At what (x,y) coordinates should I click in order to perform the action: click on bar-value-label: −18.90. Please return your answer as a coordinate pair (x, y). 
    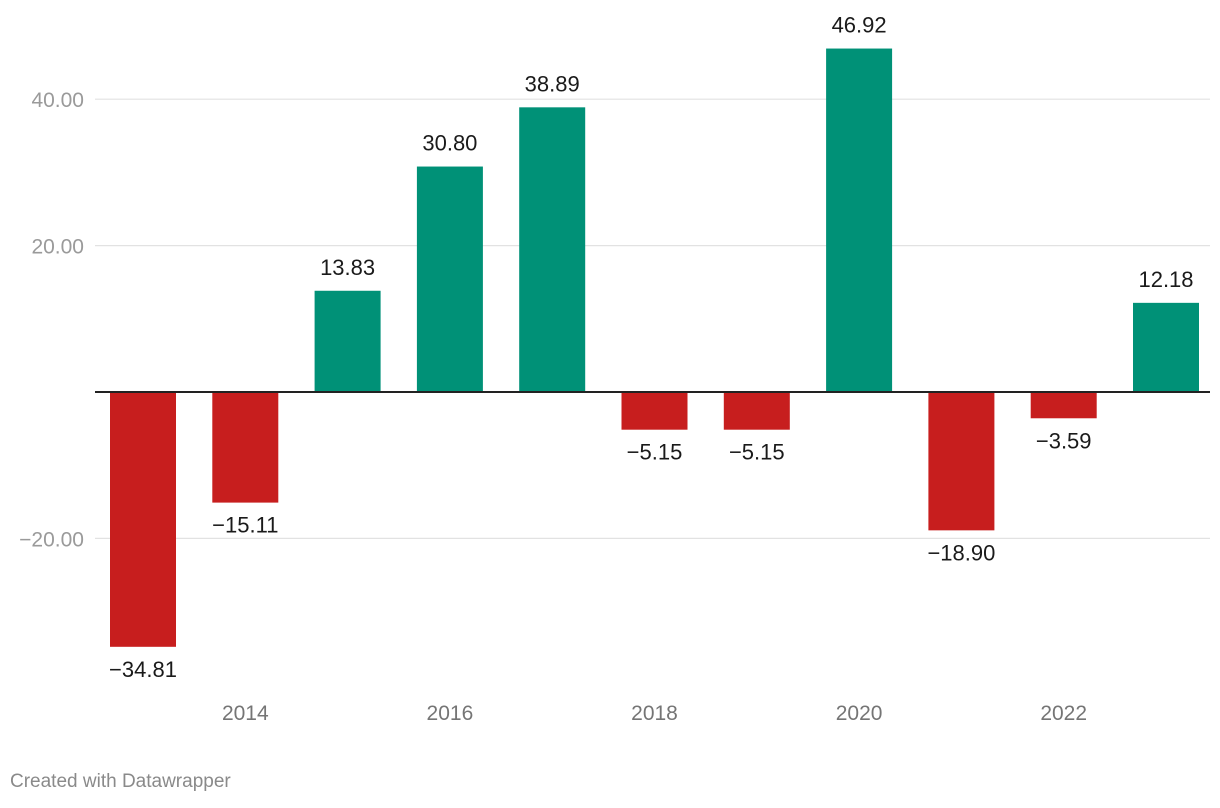
    Looking at the image, I should click on (961, 552).